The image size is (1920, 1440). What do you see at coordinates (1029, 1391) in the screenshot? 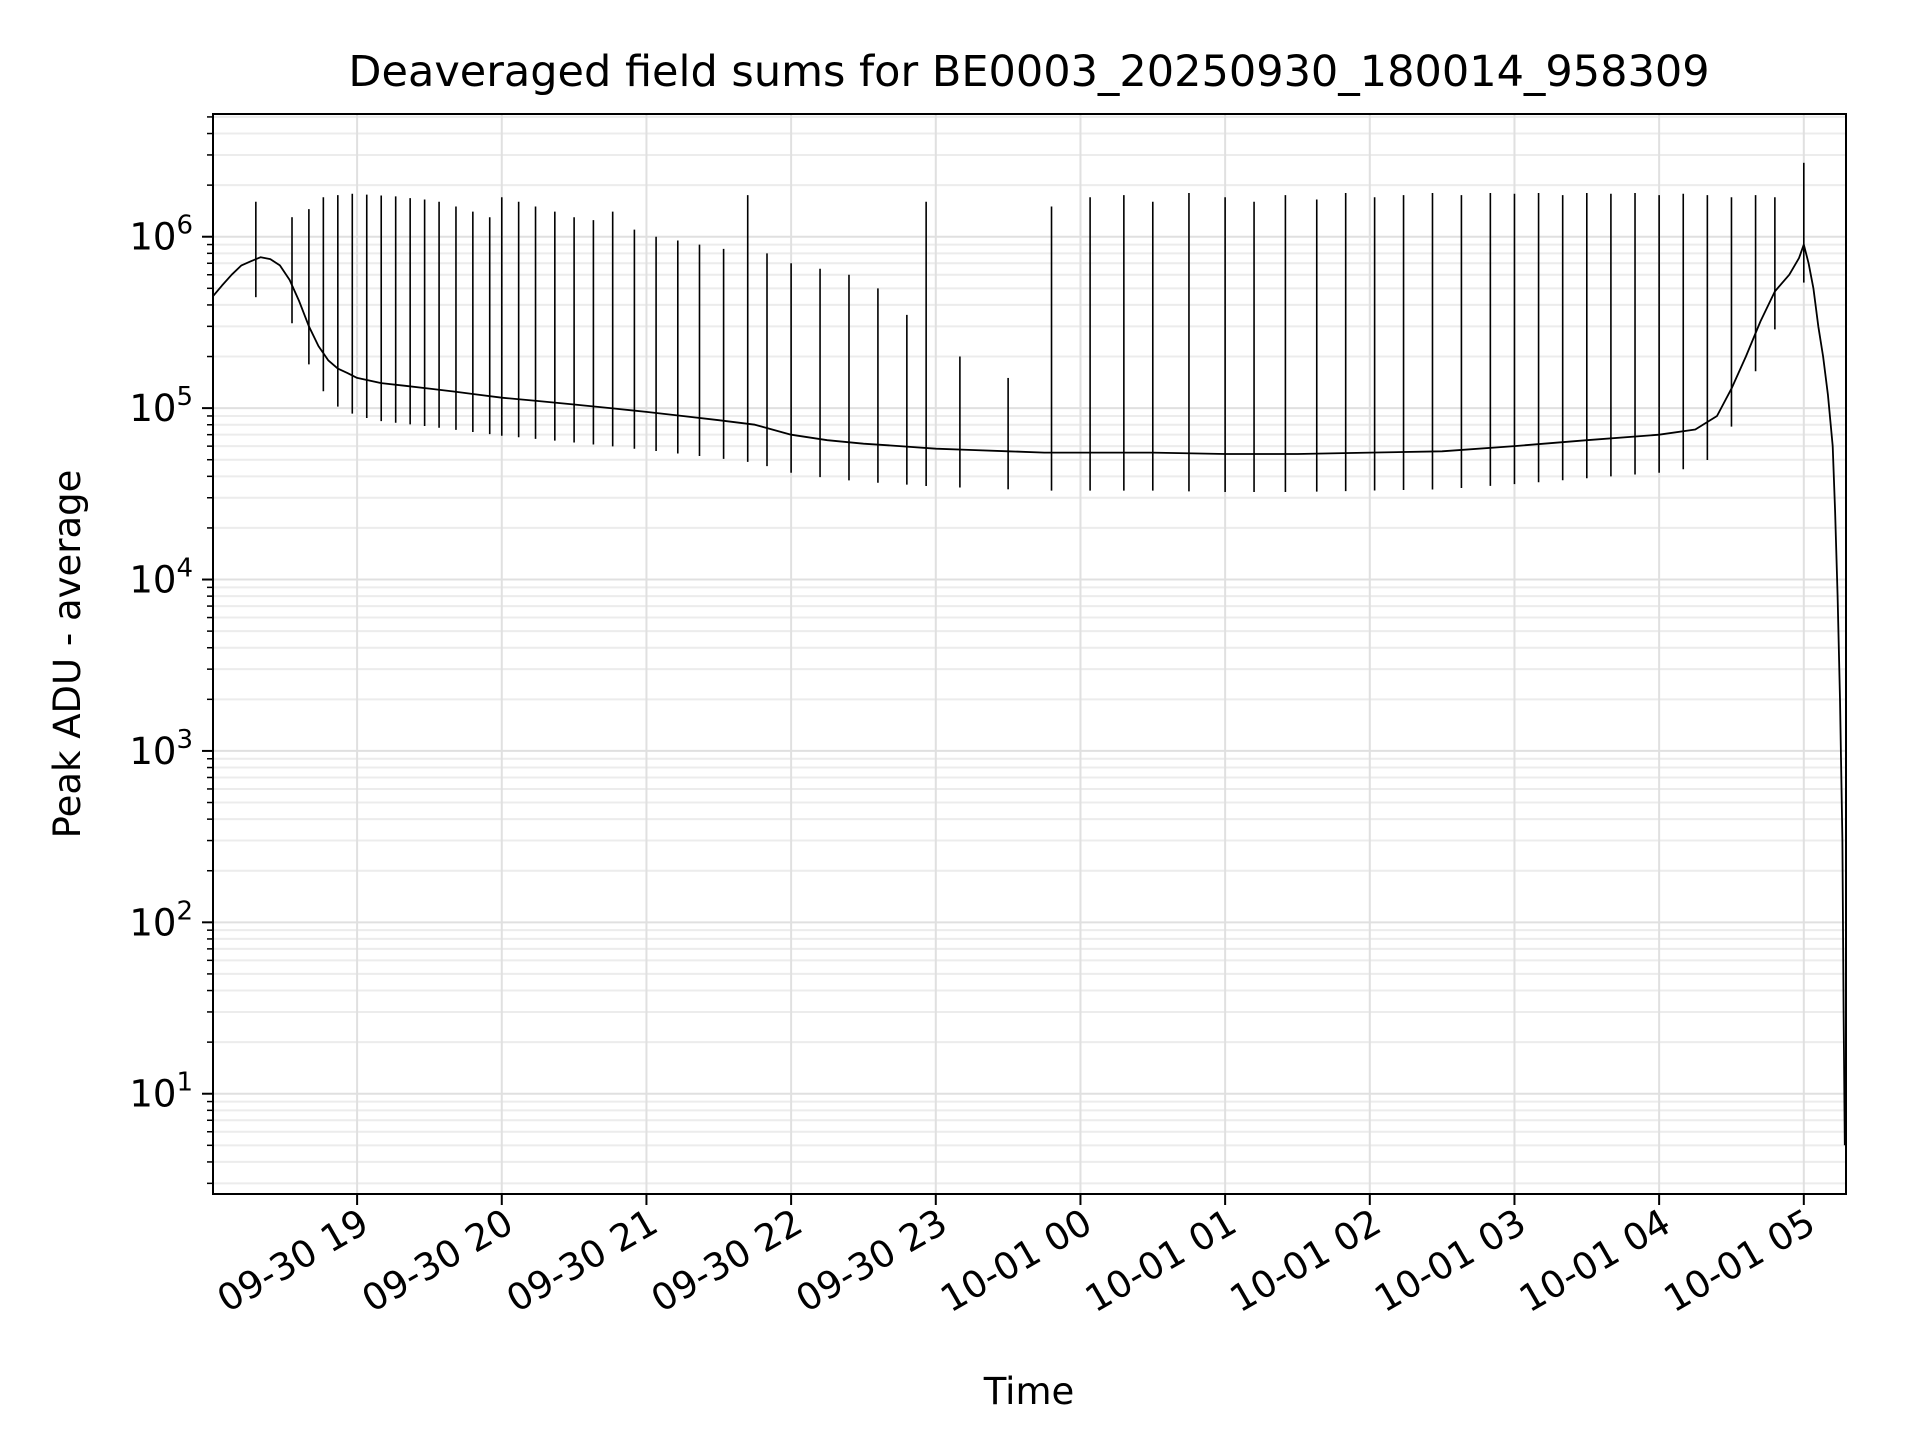
I see `x-axis-label: Time` at bounding box center [1029, 1391].